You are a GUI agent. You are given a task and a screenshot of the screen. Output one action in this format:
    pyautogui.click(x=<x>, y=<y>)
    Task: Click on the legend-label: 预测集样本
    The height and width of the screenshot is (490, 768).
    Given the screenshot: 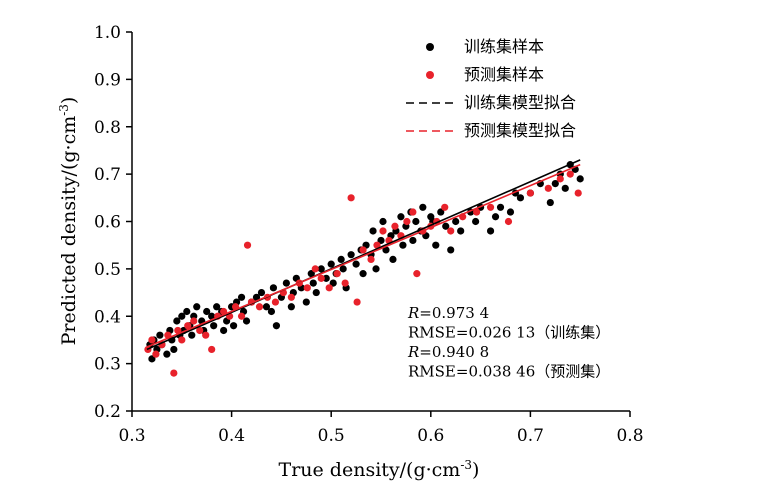 What is the action you would take?
    pyautogui.click(x=504, y=74)
    